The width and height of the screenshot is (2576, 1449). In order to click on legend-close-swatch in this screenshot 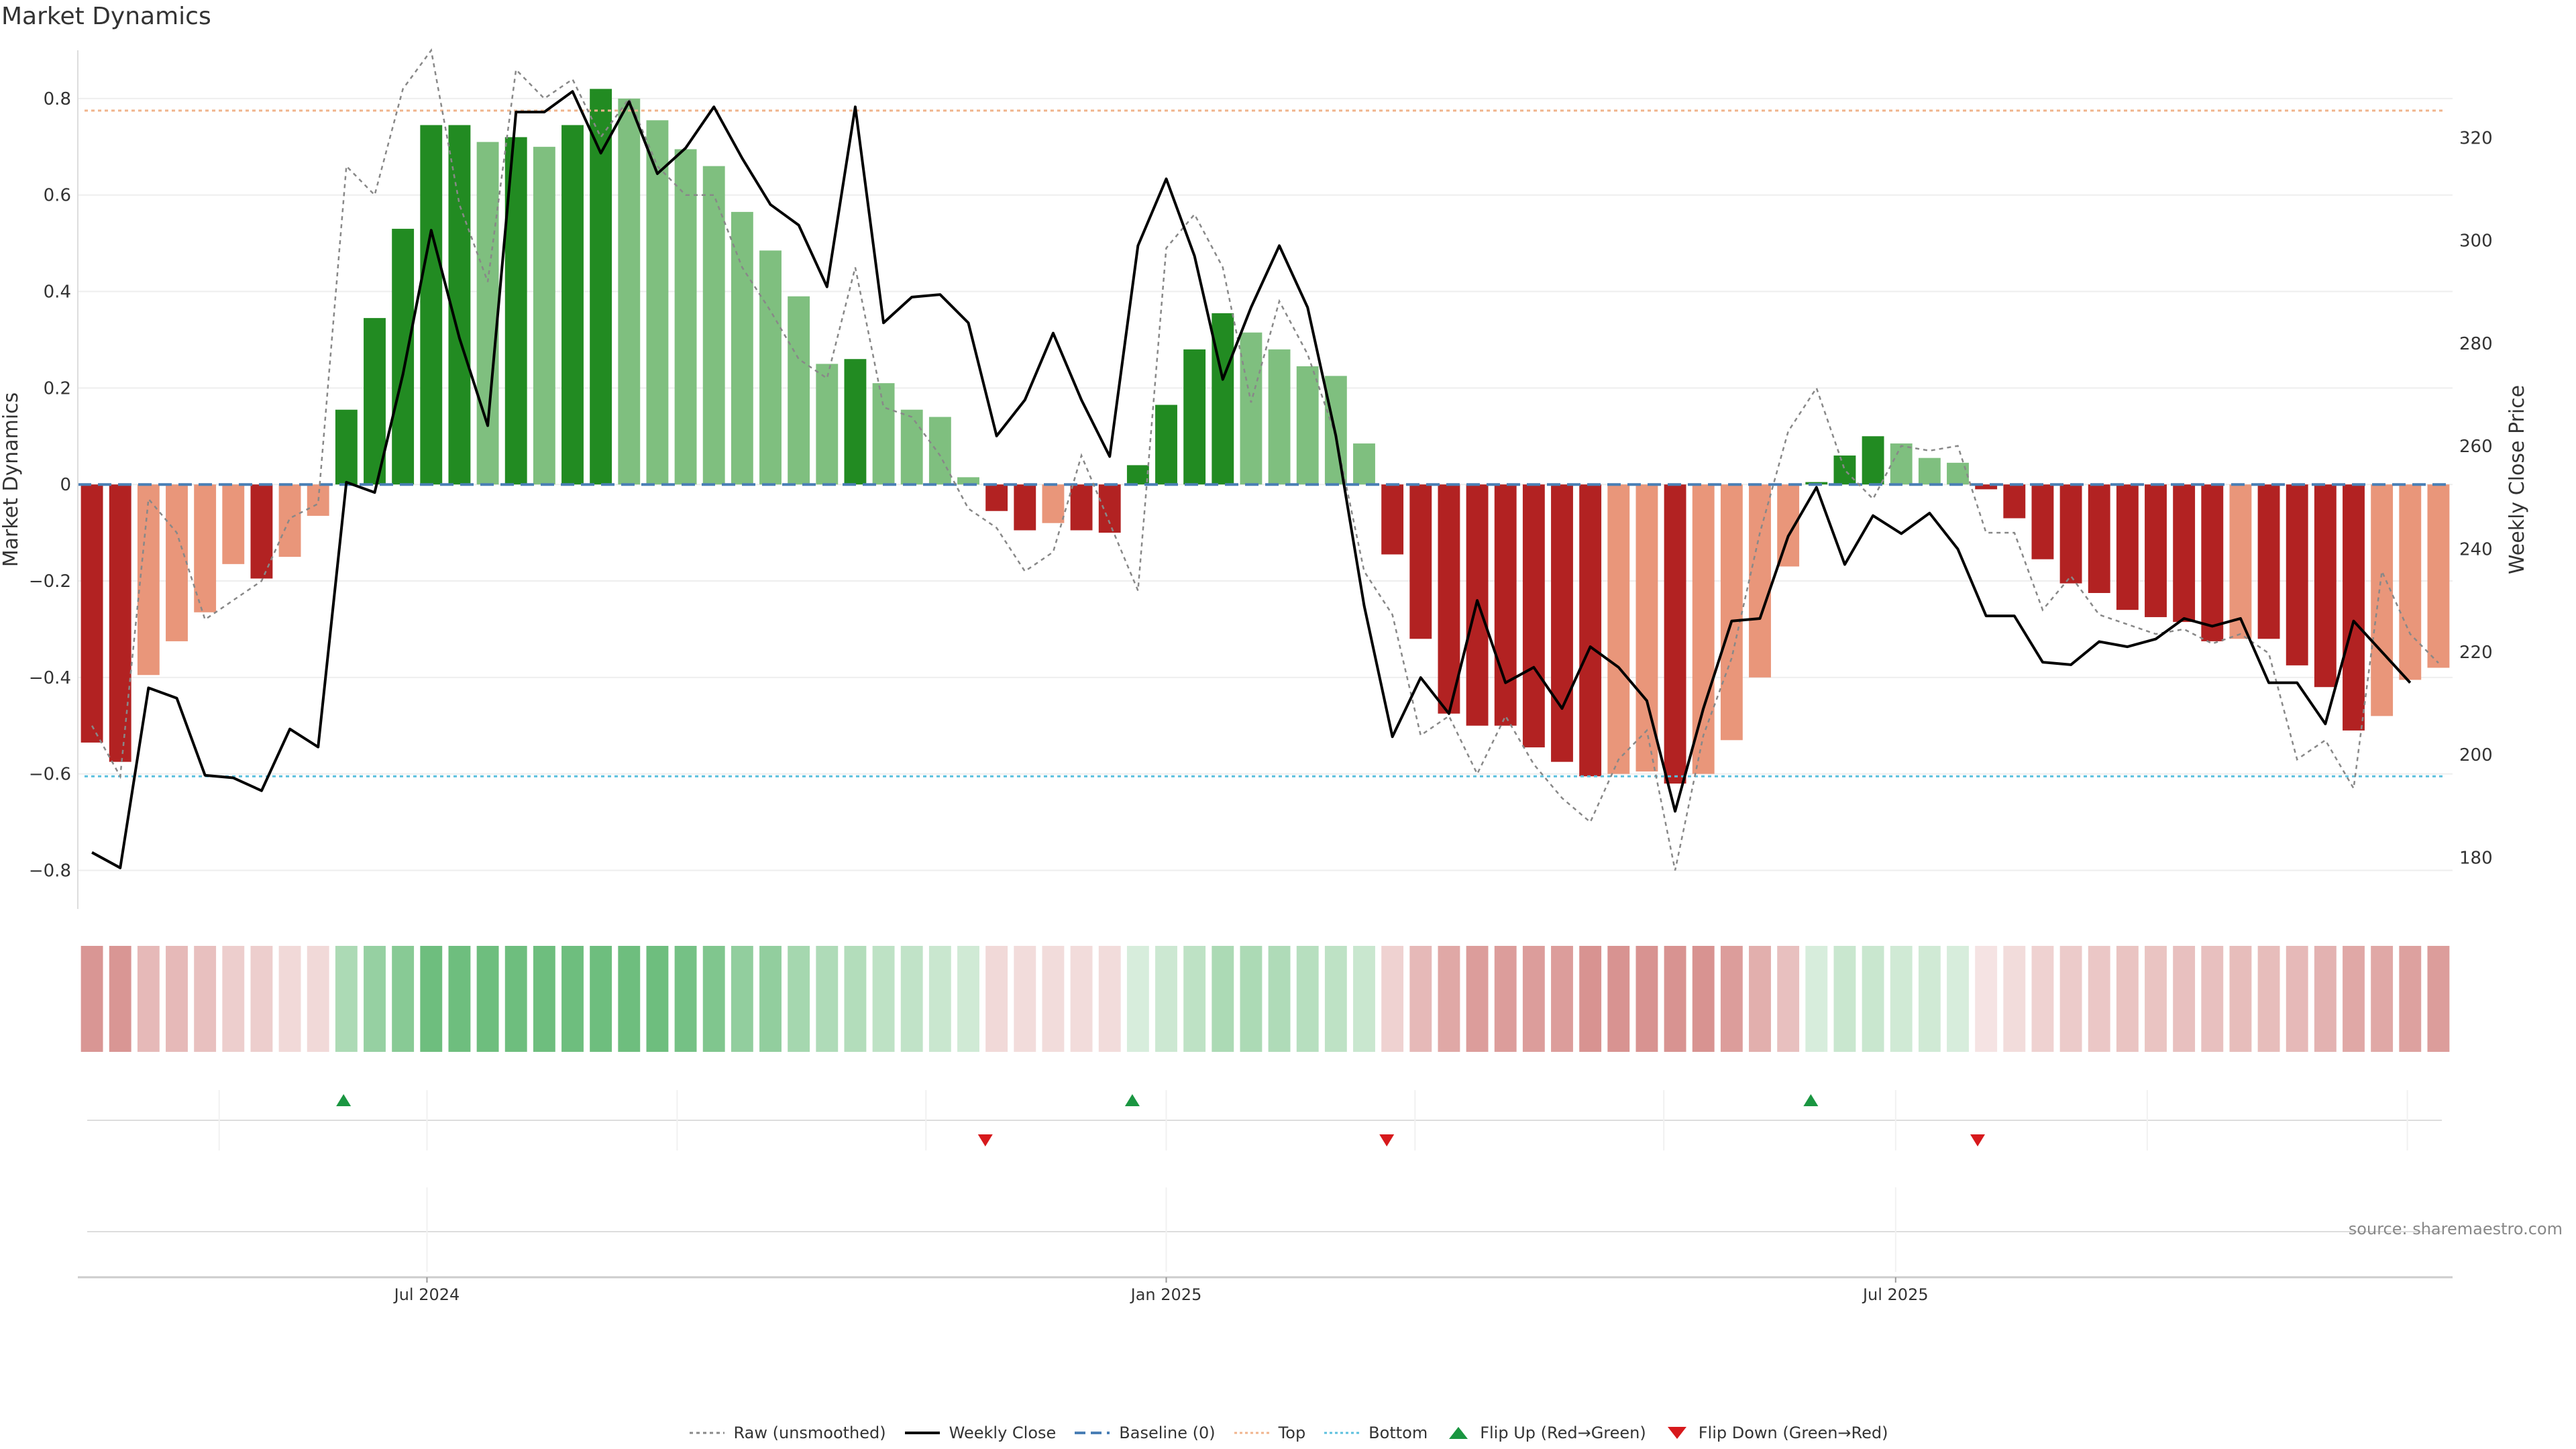, I will do `click(922, 1433)`.